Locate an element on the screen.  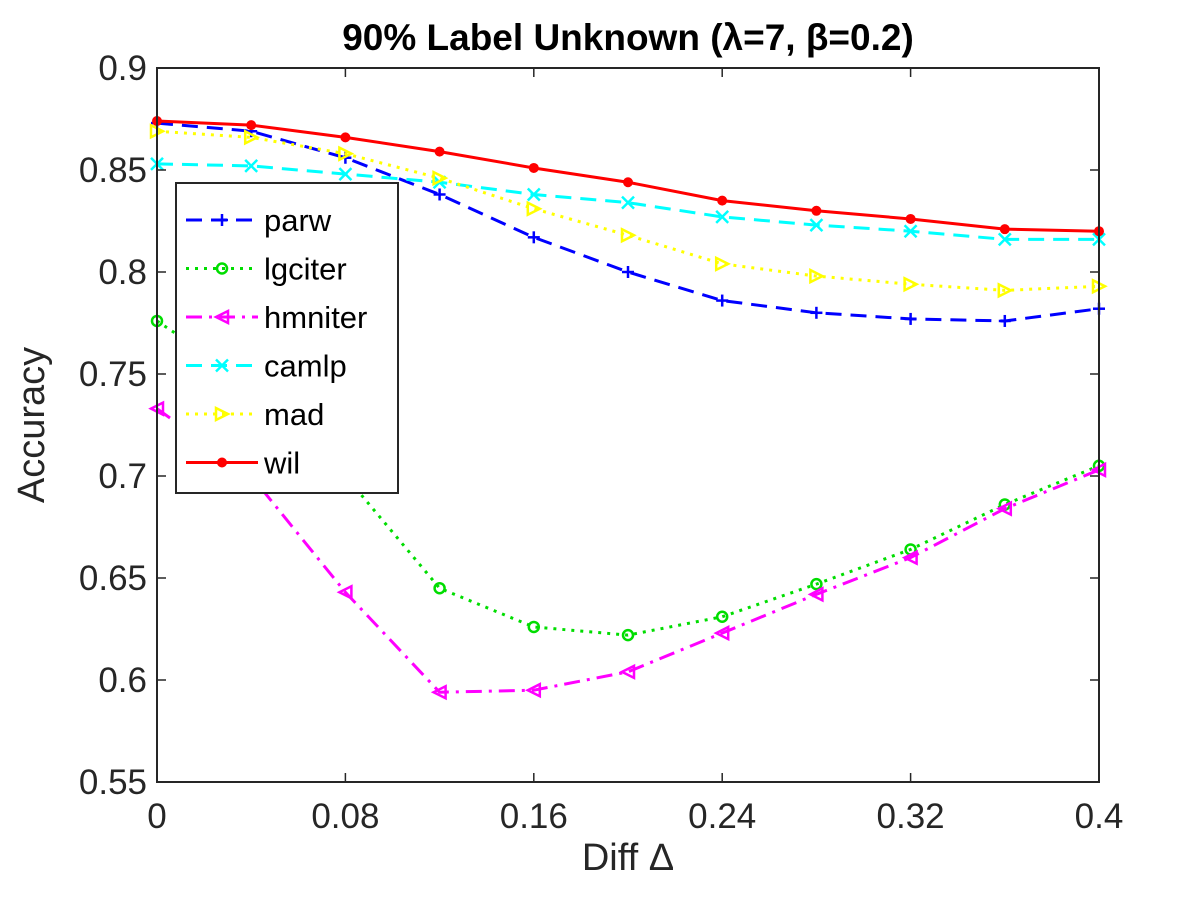
legend-item-lgciter: lgciter is located at coordinates (266, 269).